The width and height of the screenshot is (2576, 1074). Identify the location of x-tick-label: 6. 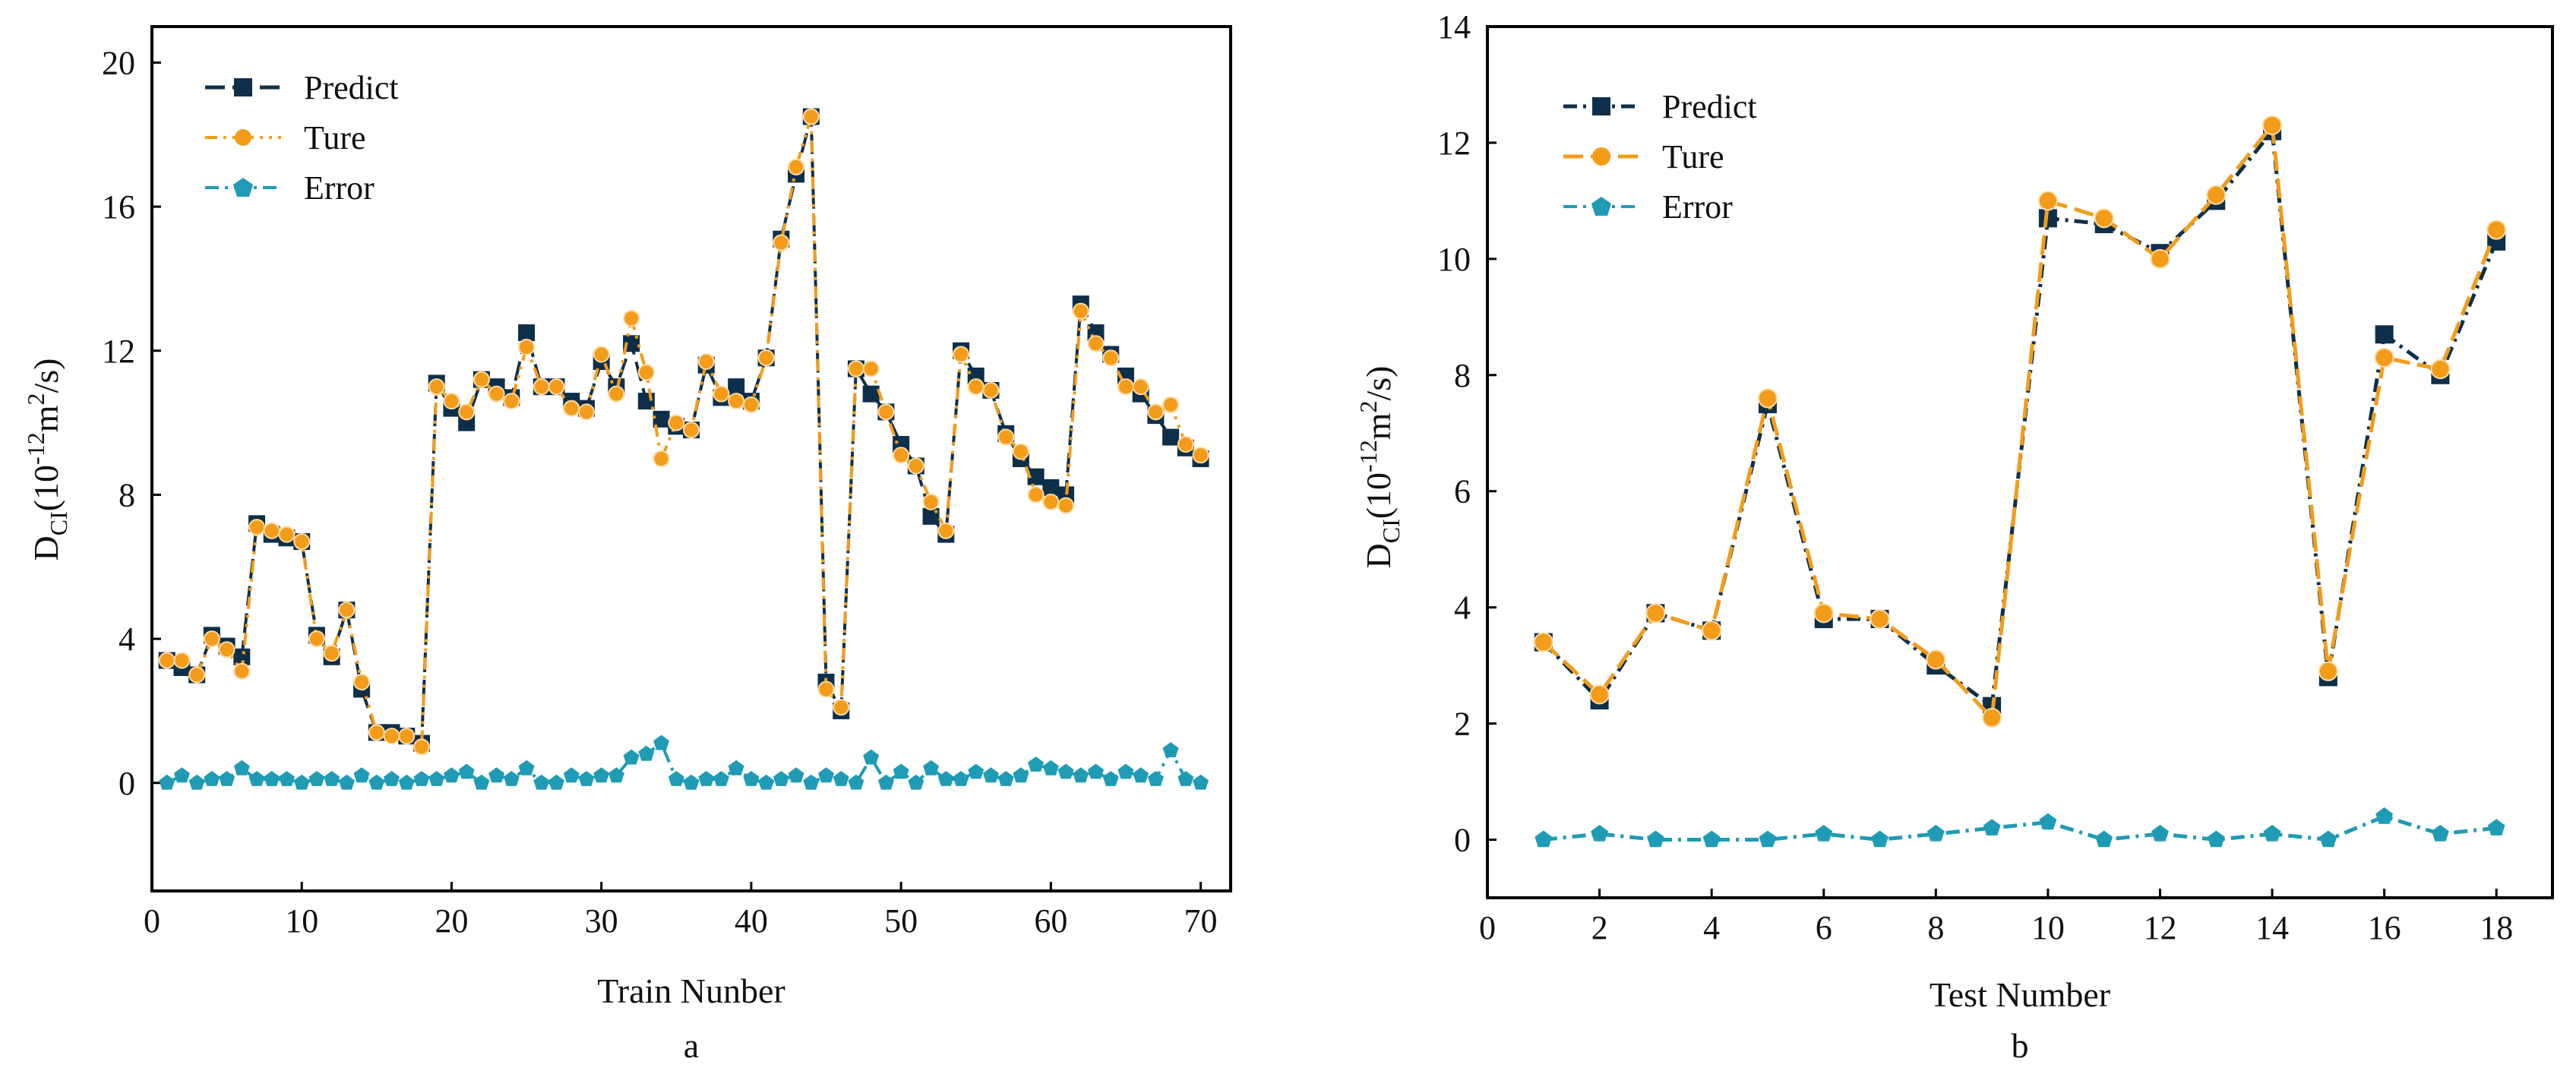
(1824, 927).